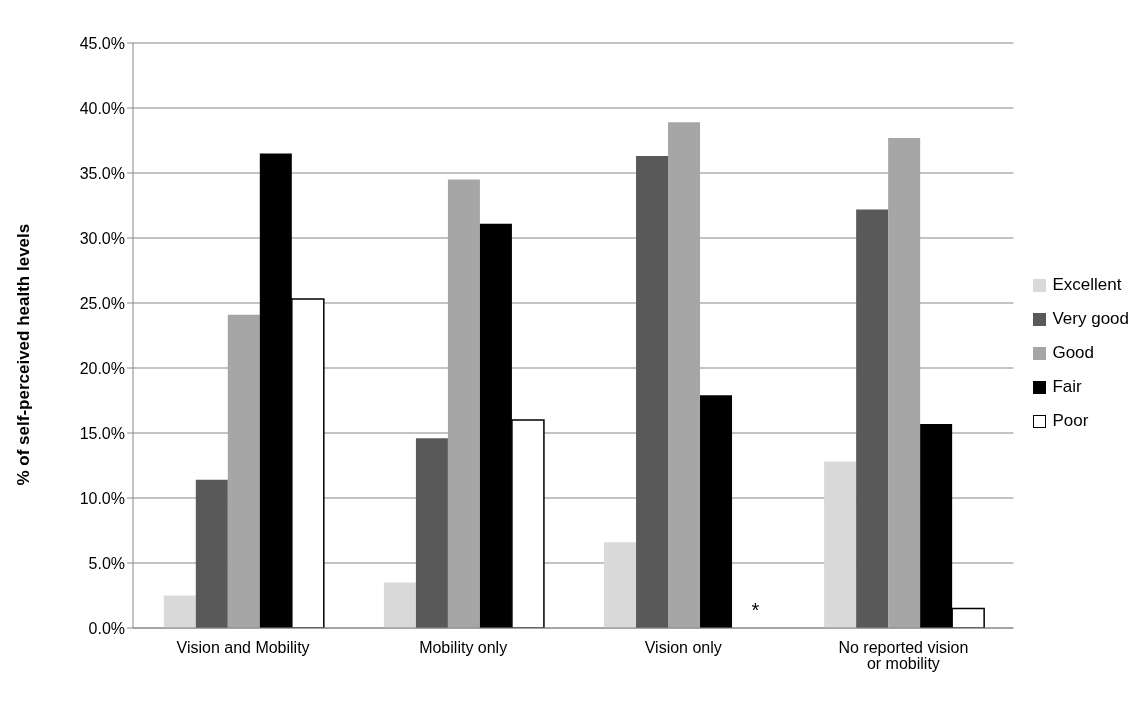 Image resolution: width=1147 pixels, height=709 pixels. Describe the element at coordinates (463, 648) in the screenshot. I see `x-tick-label: Mobility only` at that location.